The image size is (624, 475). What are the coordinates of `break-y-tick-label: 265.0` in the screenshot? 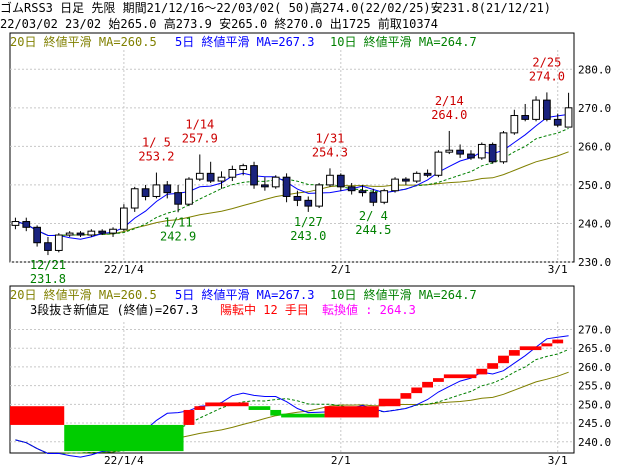 It's located at (594, 348).